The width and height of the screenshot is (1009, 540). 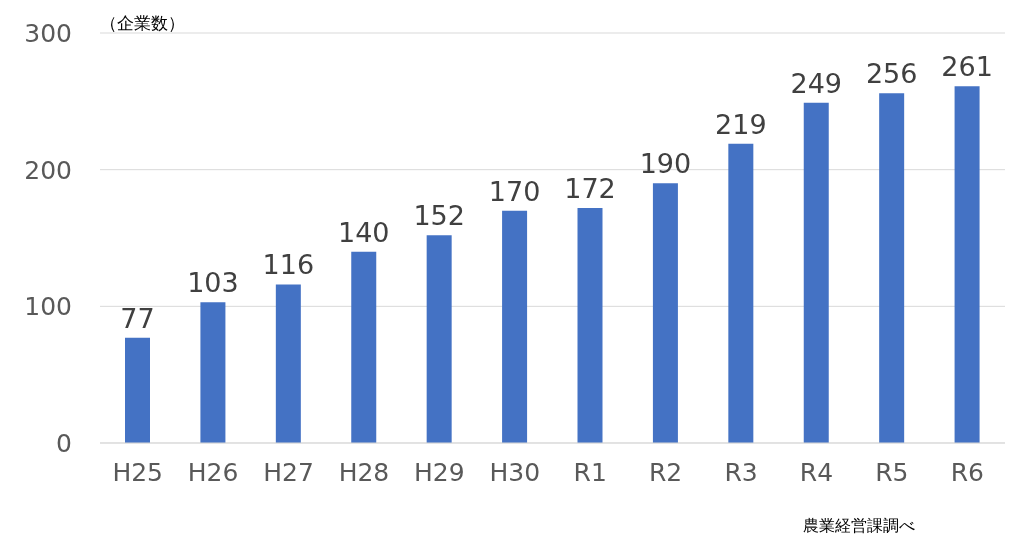 What do you see at coordinates (741, 472) in the screenshot?
I see `x-tick-label: R3` at bounding box center [741, 472].